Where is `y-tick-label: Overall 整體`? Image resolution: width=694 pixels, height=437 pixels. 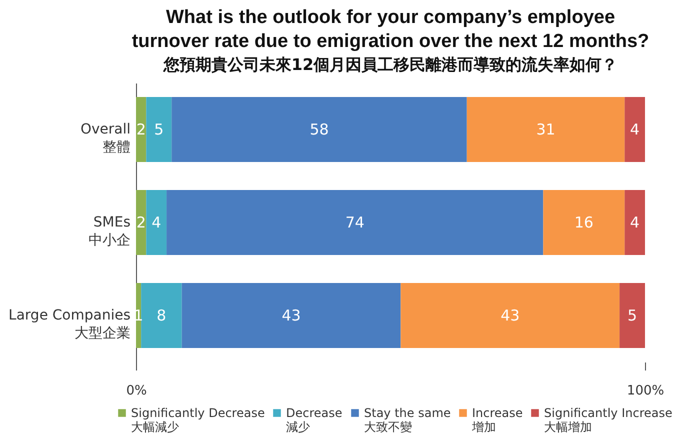 y-tick-label: Overall 整體 is located at coordinates (105, 139).